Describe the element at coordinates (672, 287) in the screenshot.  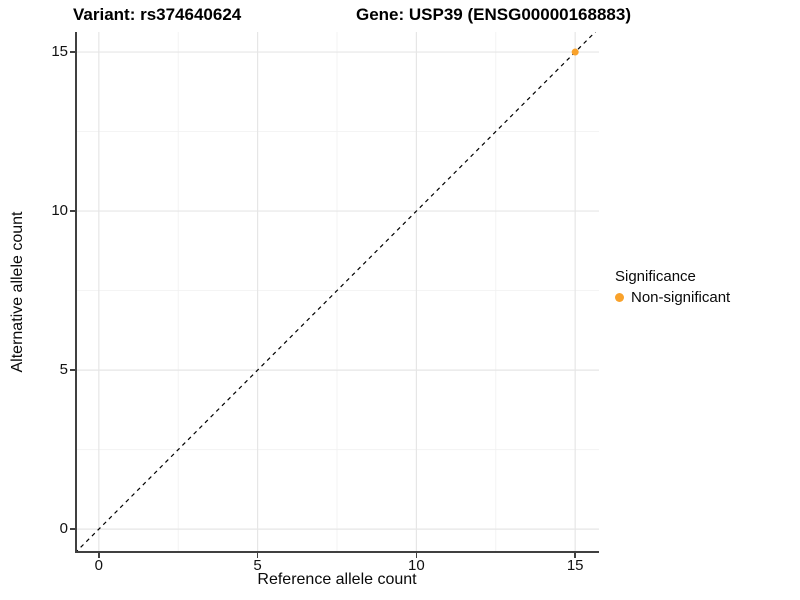
I see `legend: Significance Non-significant` at that location.